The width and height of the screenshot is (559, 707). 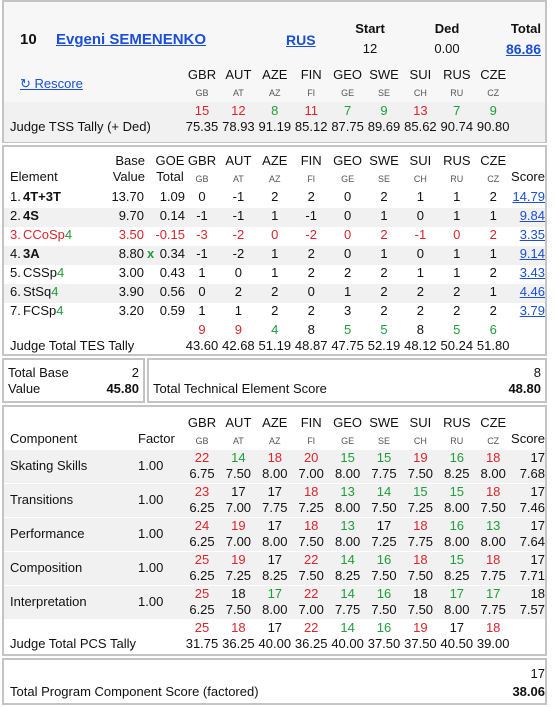 What do you see at coordinates (311, 179) in the screenshot?
I see `judge-sub: FI` at bounding box center [311, 179].